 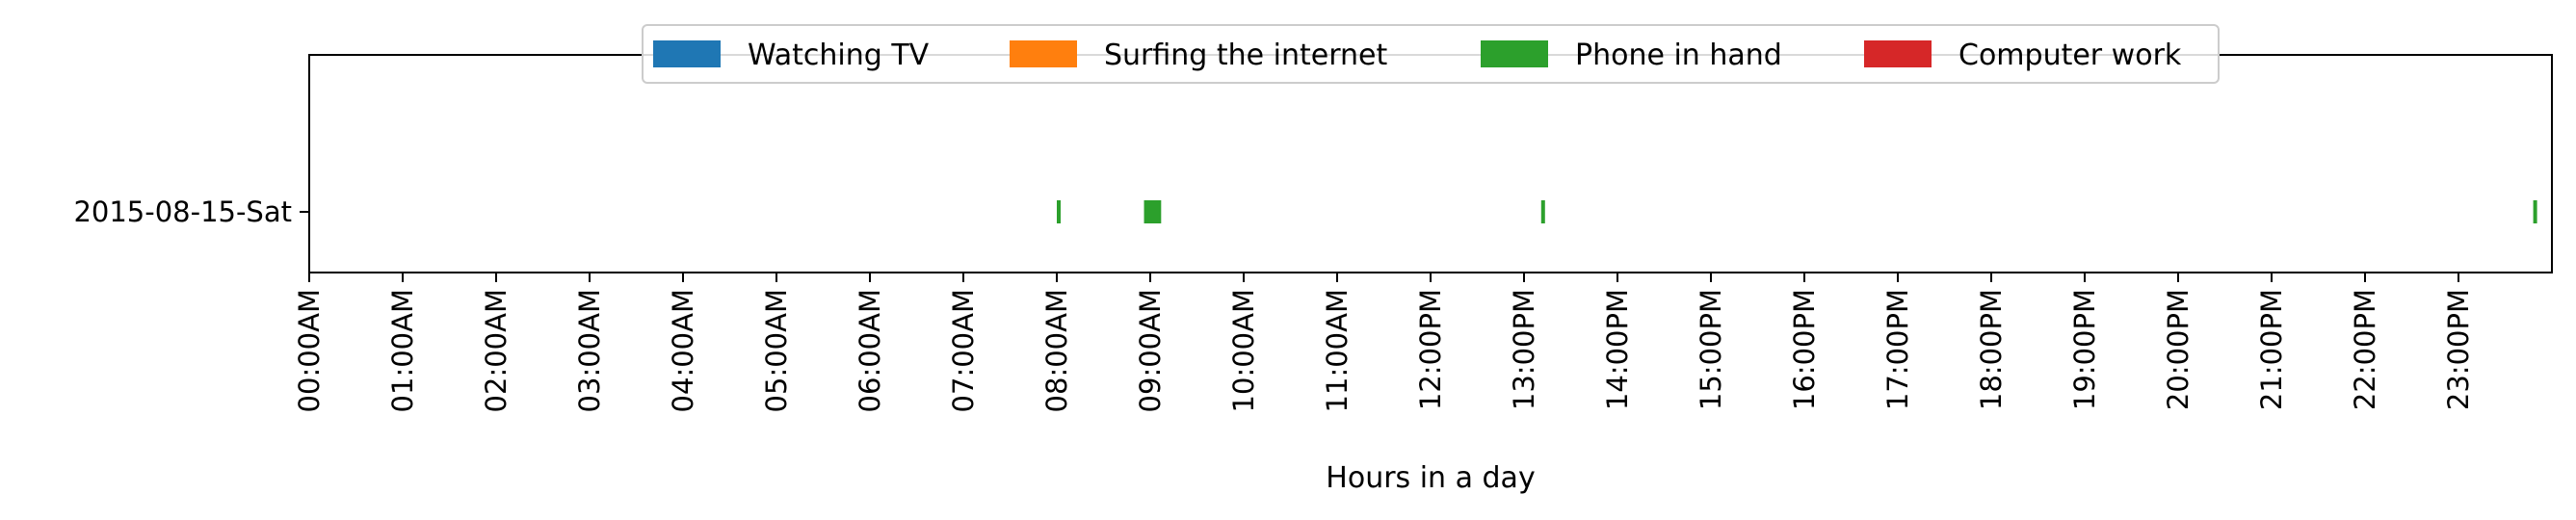 I want to click on x-tick-label: 21:00PM, so click(x=2272, y=349).